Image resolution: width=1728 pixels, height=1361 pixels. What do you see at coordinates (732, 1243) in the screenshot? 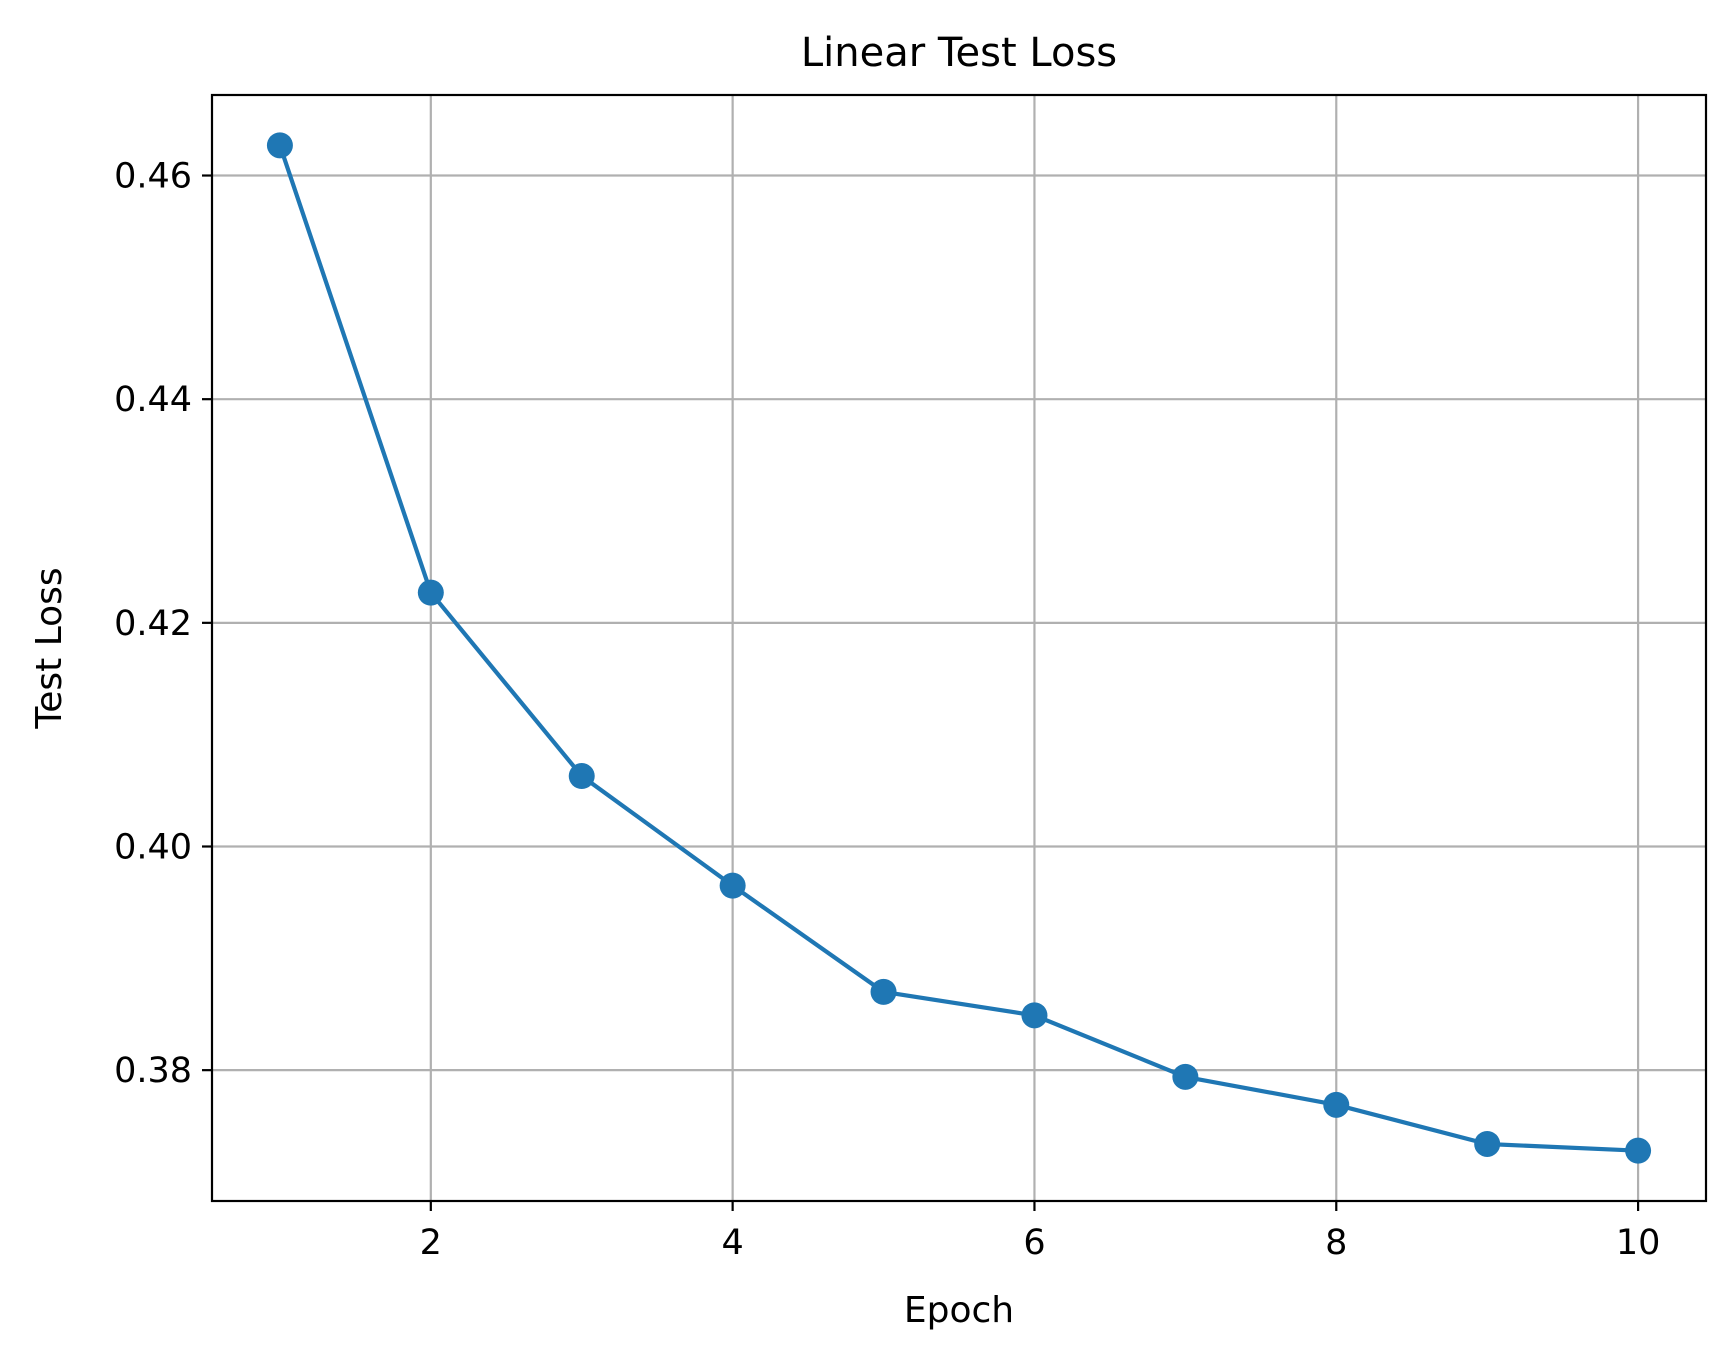
I see `x-tick-label: 4` at bounding box center [732, 1243].